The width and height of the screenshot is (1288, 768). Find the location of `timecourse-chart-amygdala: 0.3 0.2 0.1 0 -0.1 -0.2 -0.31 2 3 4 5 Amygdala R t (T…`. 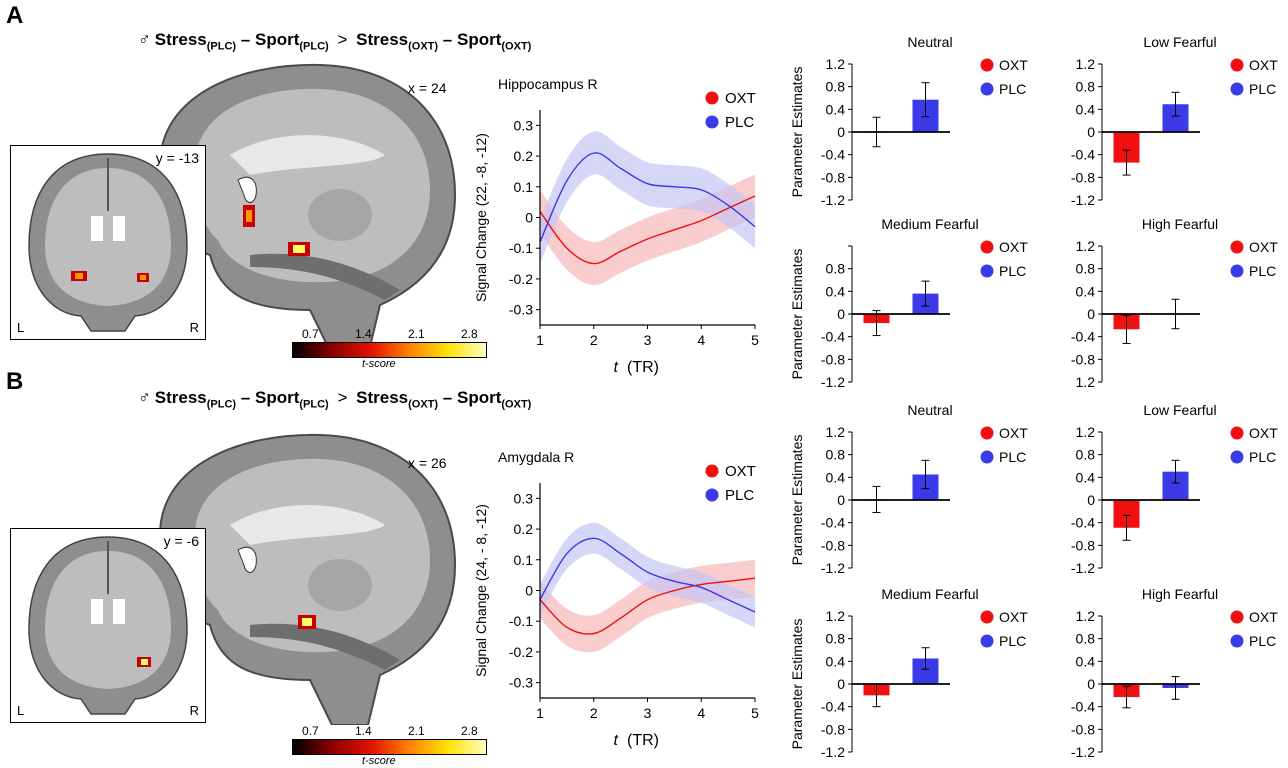

timecourse-chart-amygdala: 0.3 0.2 0.1 0 -0.1 -0.2 -0.31 2 3 4 5 Amygdala R t (T… is located at coordinates (616, 599).